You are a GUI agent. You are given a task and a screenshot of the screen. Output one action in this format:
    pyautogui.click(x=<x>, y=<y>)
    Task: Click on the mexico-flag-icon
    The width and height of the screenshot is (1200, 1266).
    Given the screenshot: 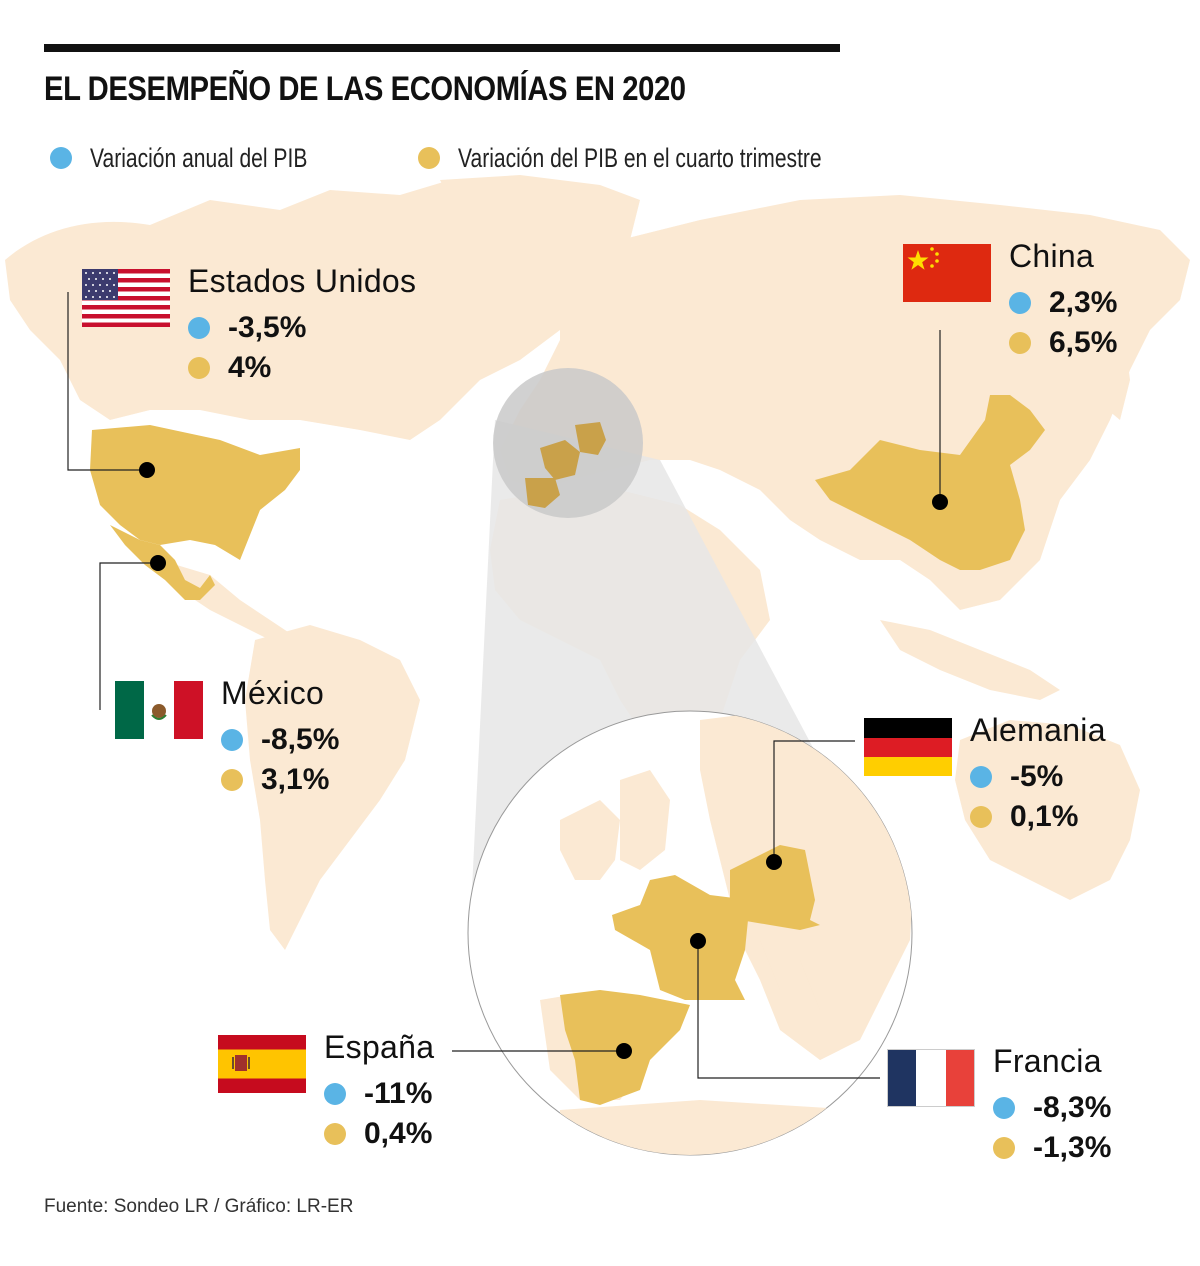 What is the action you would take?
    pyautogui.click(x=159, y=710)
    